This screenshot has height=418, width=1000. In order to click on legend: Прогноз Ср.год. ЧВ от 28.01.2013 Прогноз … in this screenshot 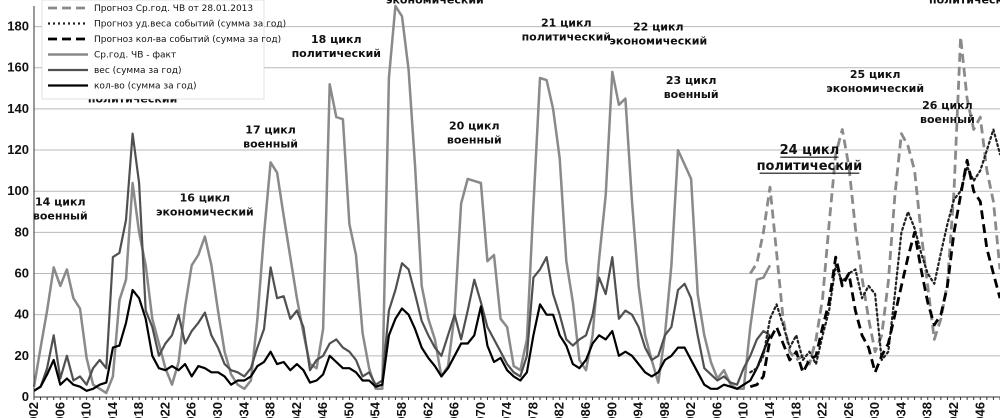, I will do `click(163, 50)`.